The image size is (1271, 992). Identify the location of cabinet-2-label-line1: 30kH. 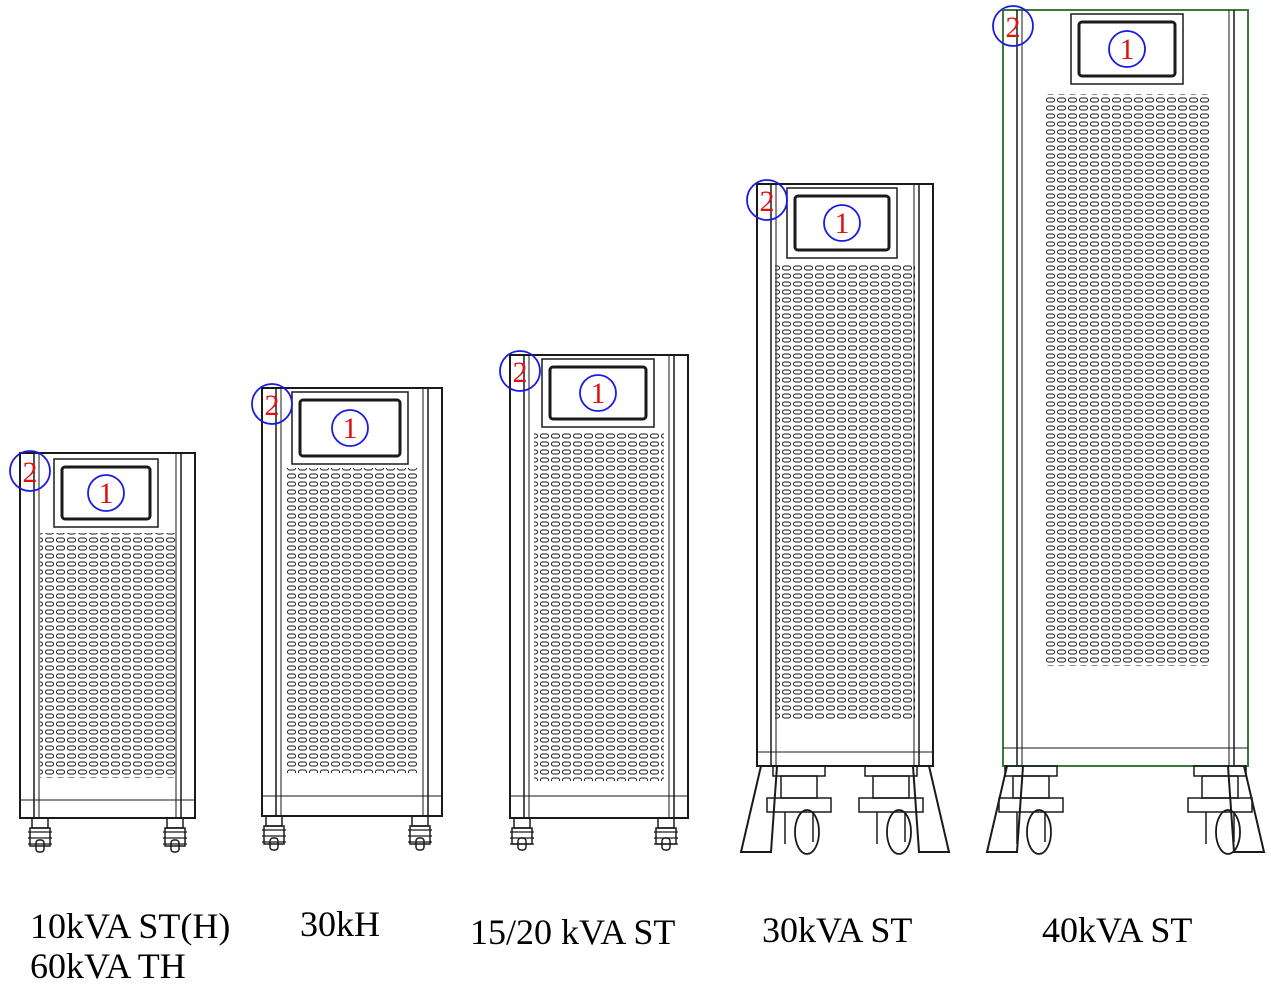
(340, 924).